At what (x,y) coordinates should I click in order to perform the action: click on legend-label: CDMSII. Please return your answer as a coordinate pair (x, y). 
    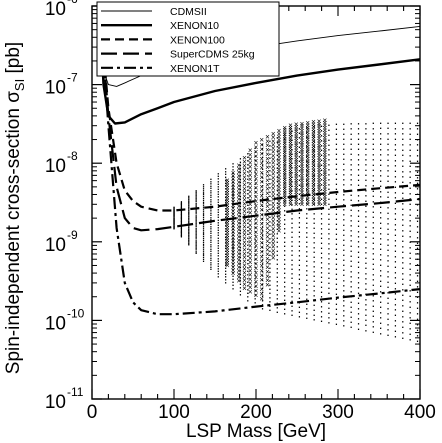
    Looking at the image, I should click on (188, 12).